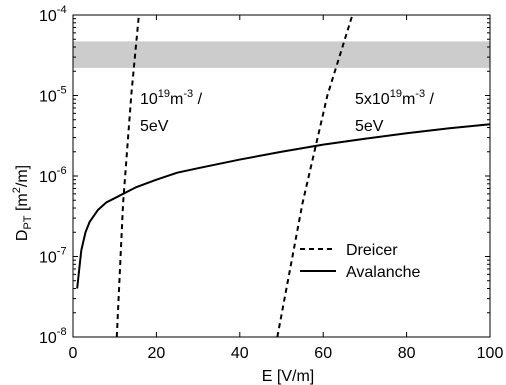 The image size is (506, 385). Describe the element at coordinates (17, 190) in the screenshot. I see `y-label-sup: 2` at that location.